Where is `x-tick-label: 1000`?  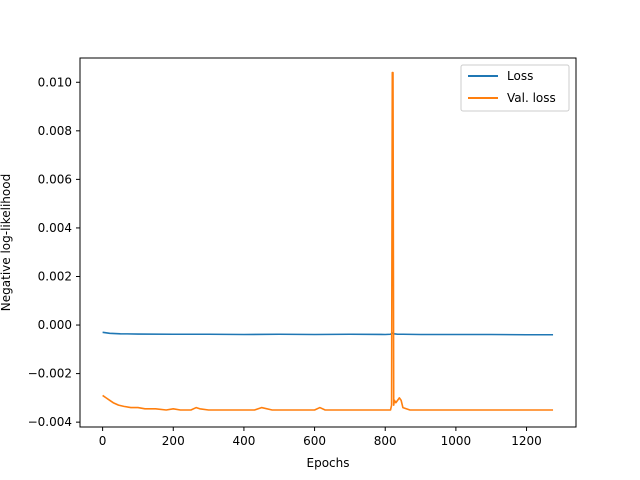
x-tick-label: 1000 is located at coordinates (456, 441).